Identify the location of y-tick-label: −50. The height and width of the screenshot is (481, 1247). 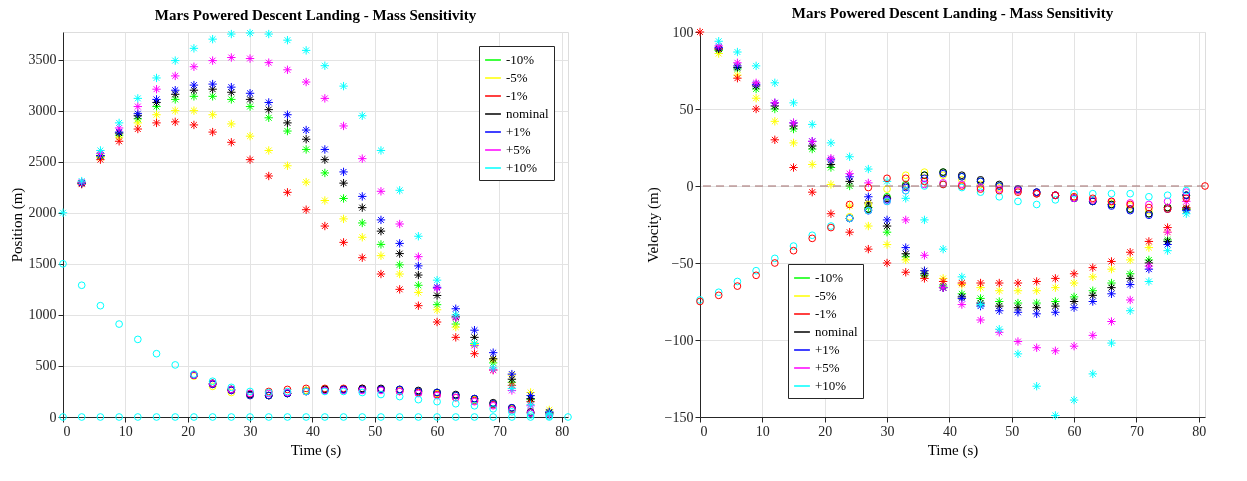
(682, 263).